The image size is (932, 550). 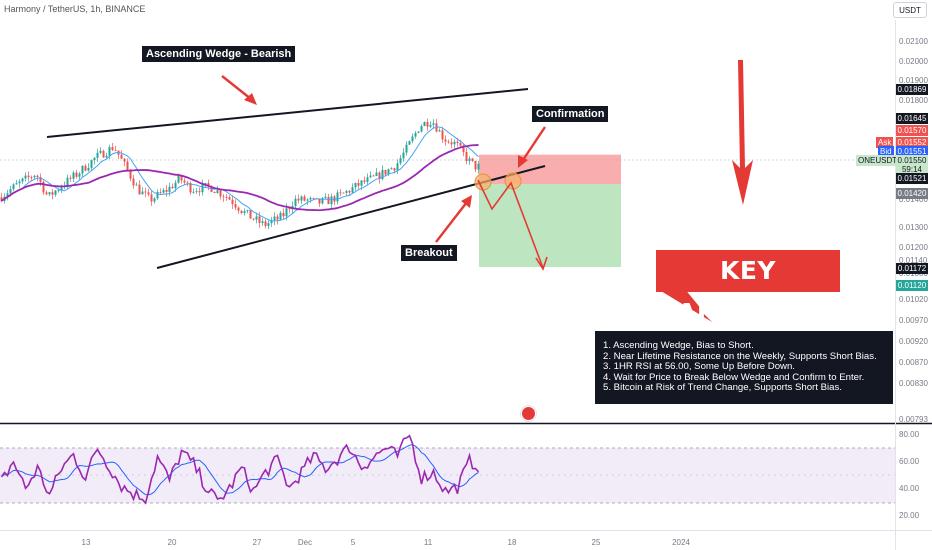 What do you see at coordinates (510, 224) in the screenshot?
I see `projection-path` at bounding box center [510, 224].